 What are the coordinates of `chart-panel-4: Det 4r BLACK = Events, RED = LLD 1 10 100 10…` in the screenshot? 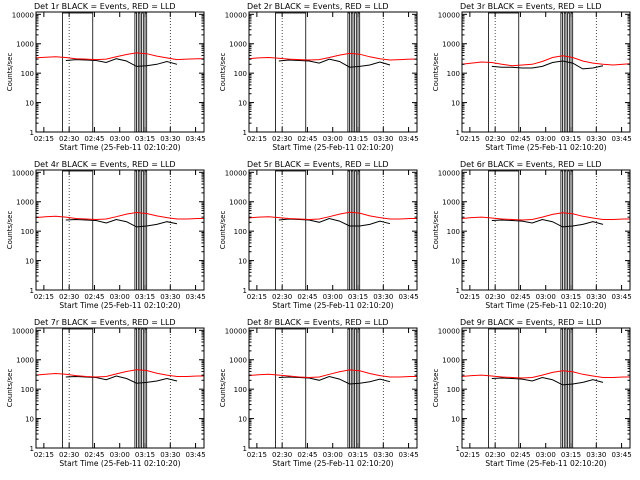 It's located at (106, 235).